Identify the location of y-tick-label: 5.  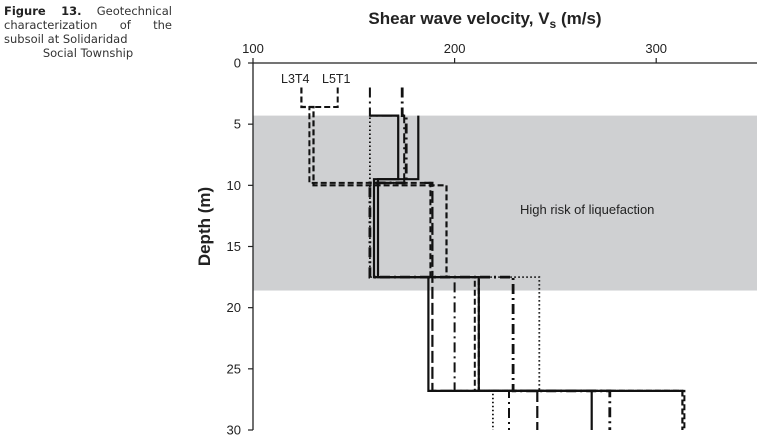
(237, 124).